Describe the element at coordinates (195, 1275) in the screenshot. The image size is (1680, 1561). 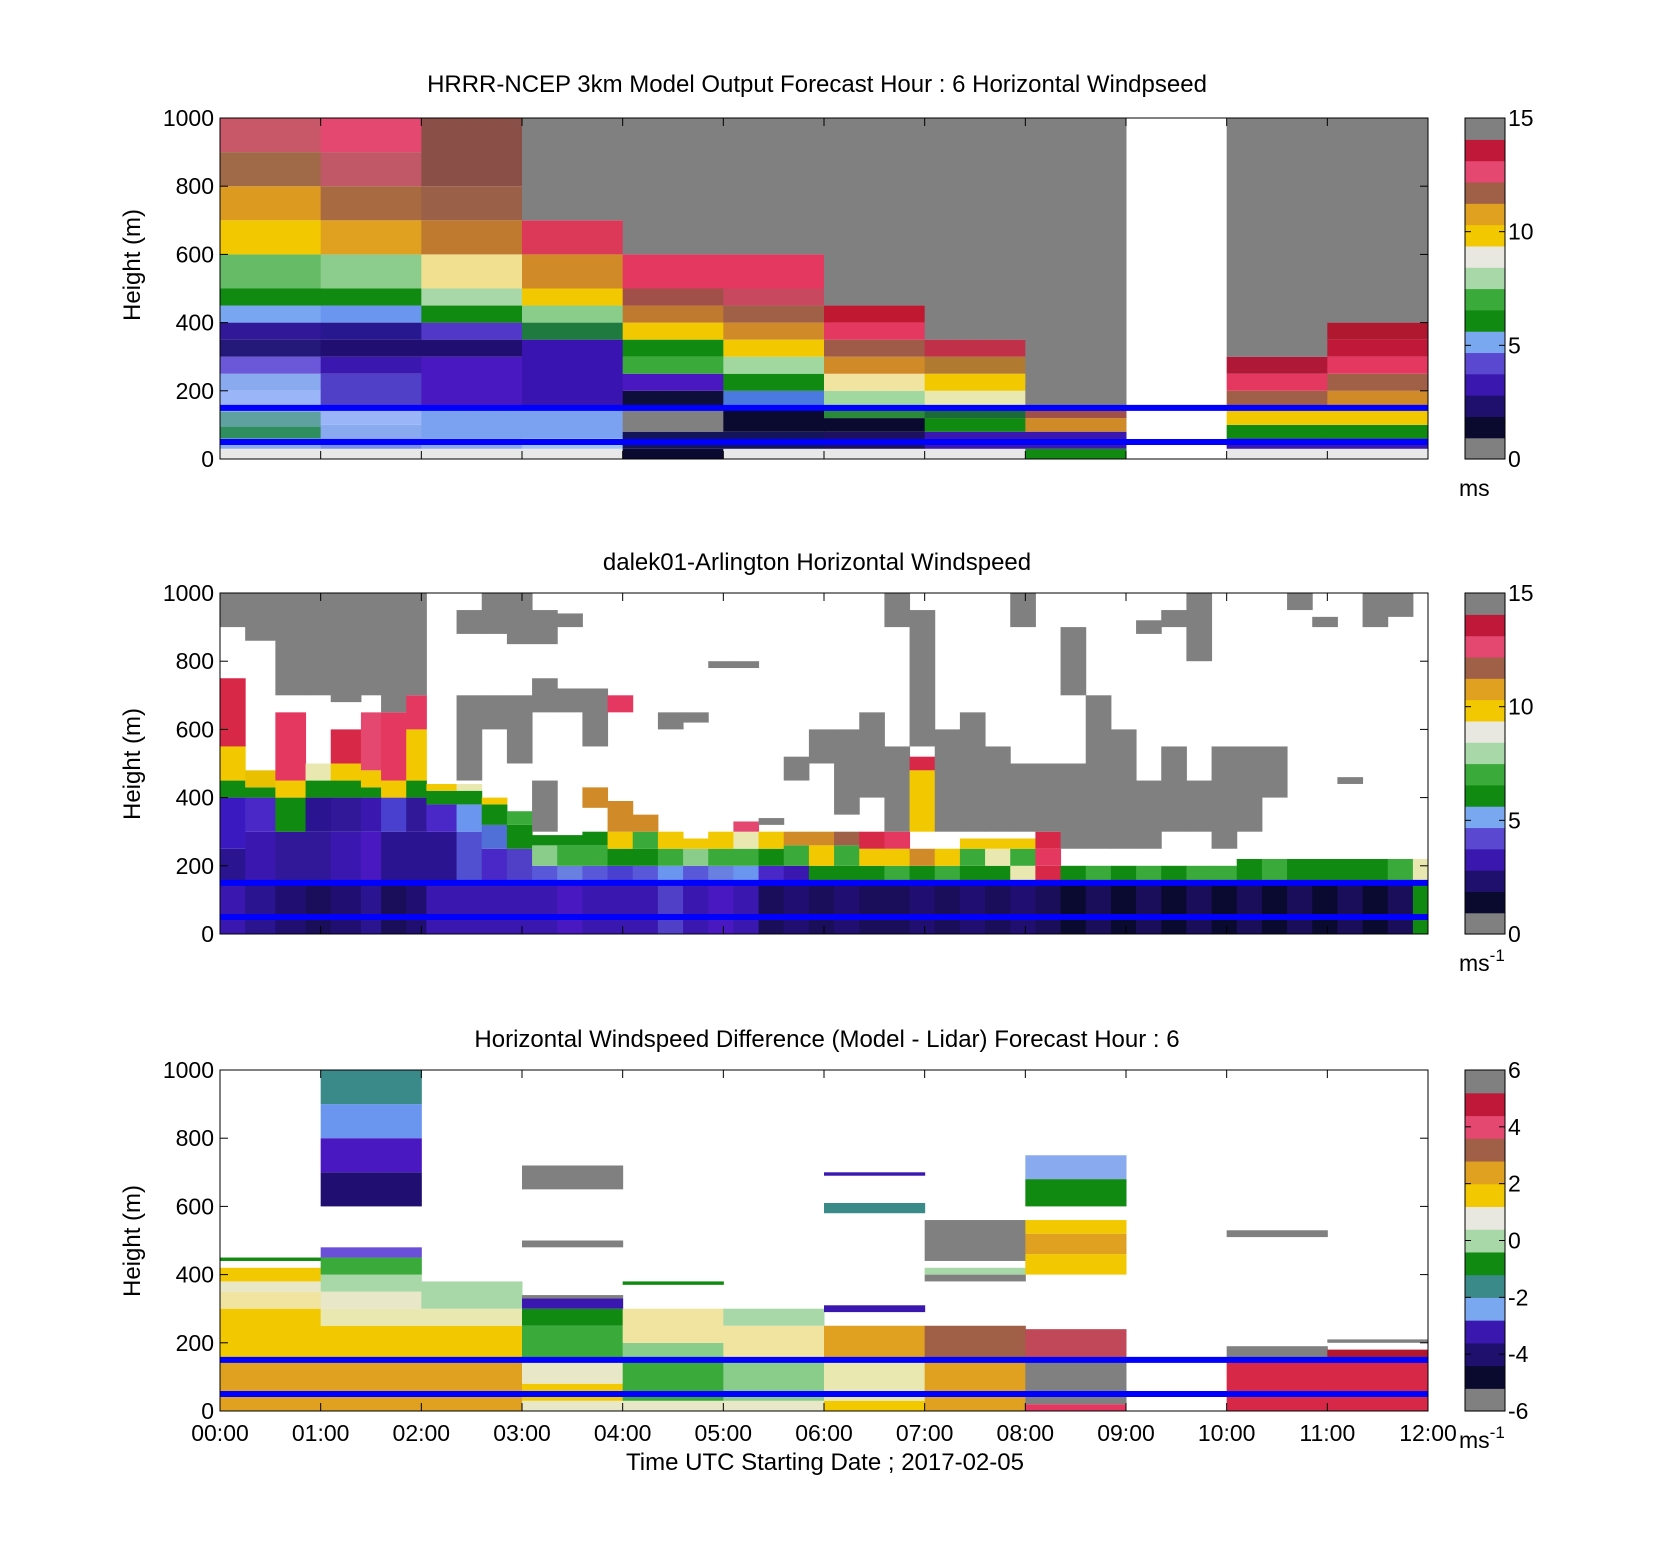
I see `y-tick-label: 400` at that location.